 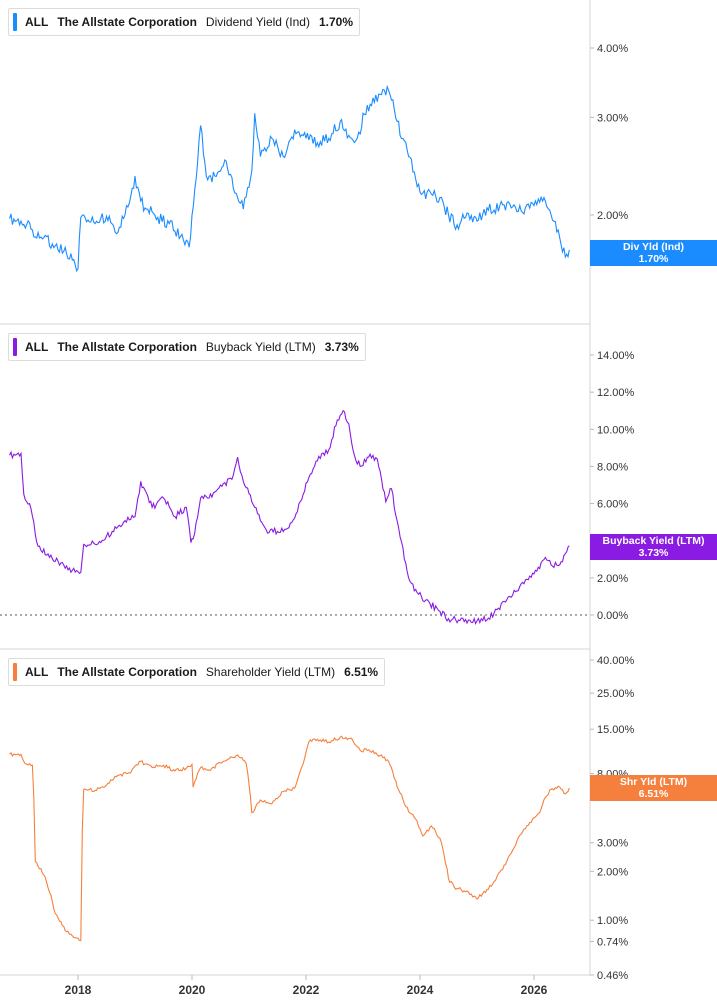 I want to click on y-tick-label: 0.74%, so click(x=612, y=942).